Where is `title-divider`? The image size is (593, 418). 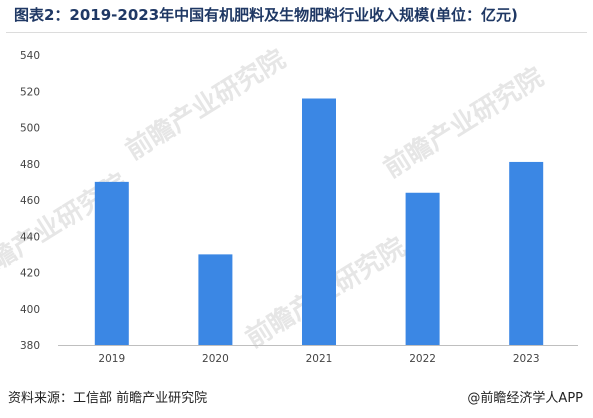 title-divider is located at coordinates (296, 32).